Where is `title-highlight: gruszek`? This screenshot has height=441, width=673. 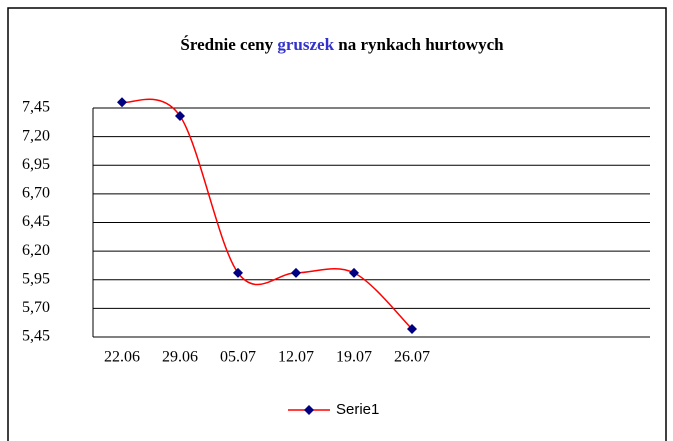
title-highlight: gruszek is located at coordinates (305, 44).